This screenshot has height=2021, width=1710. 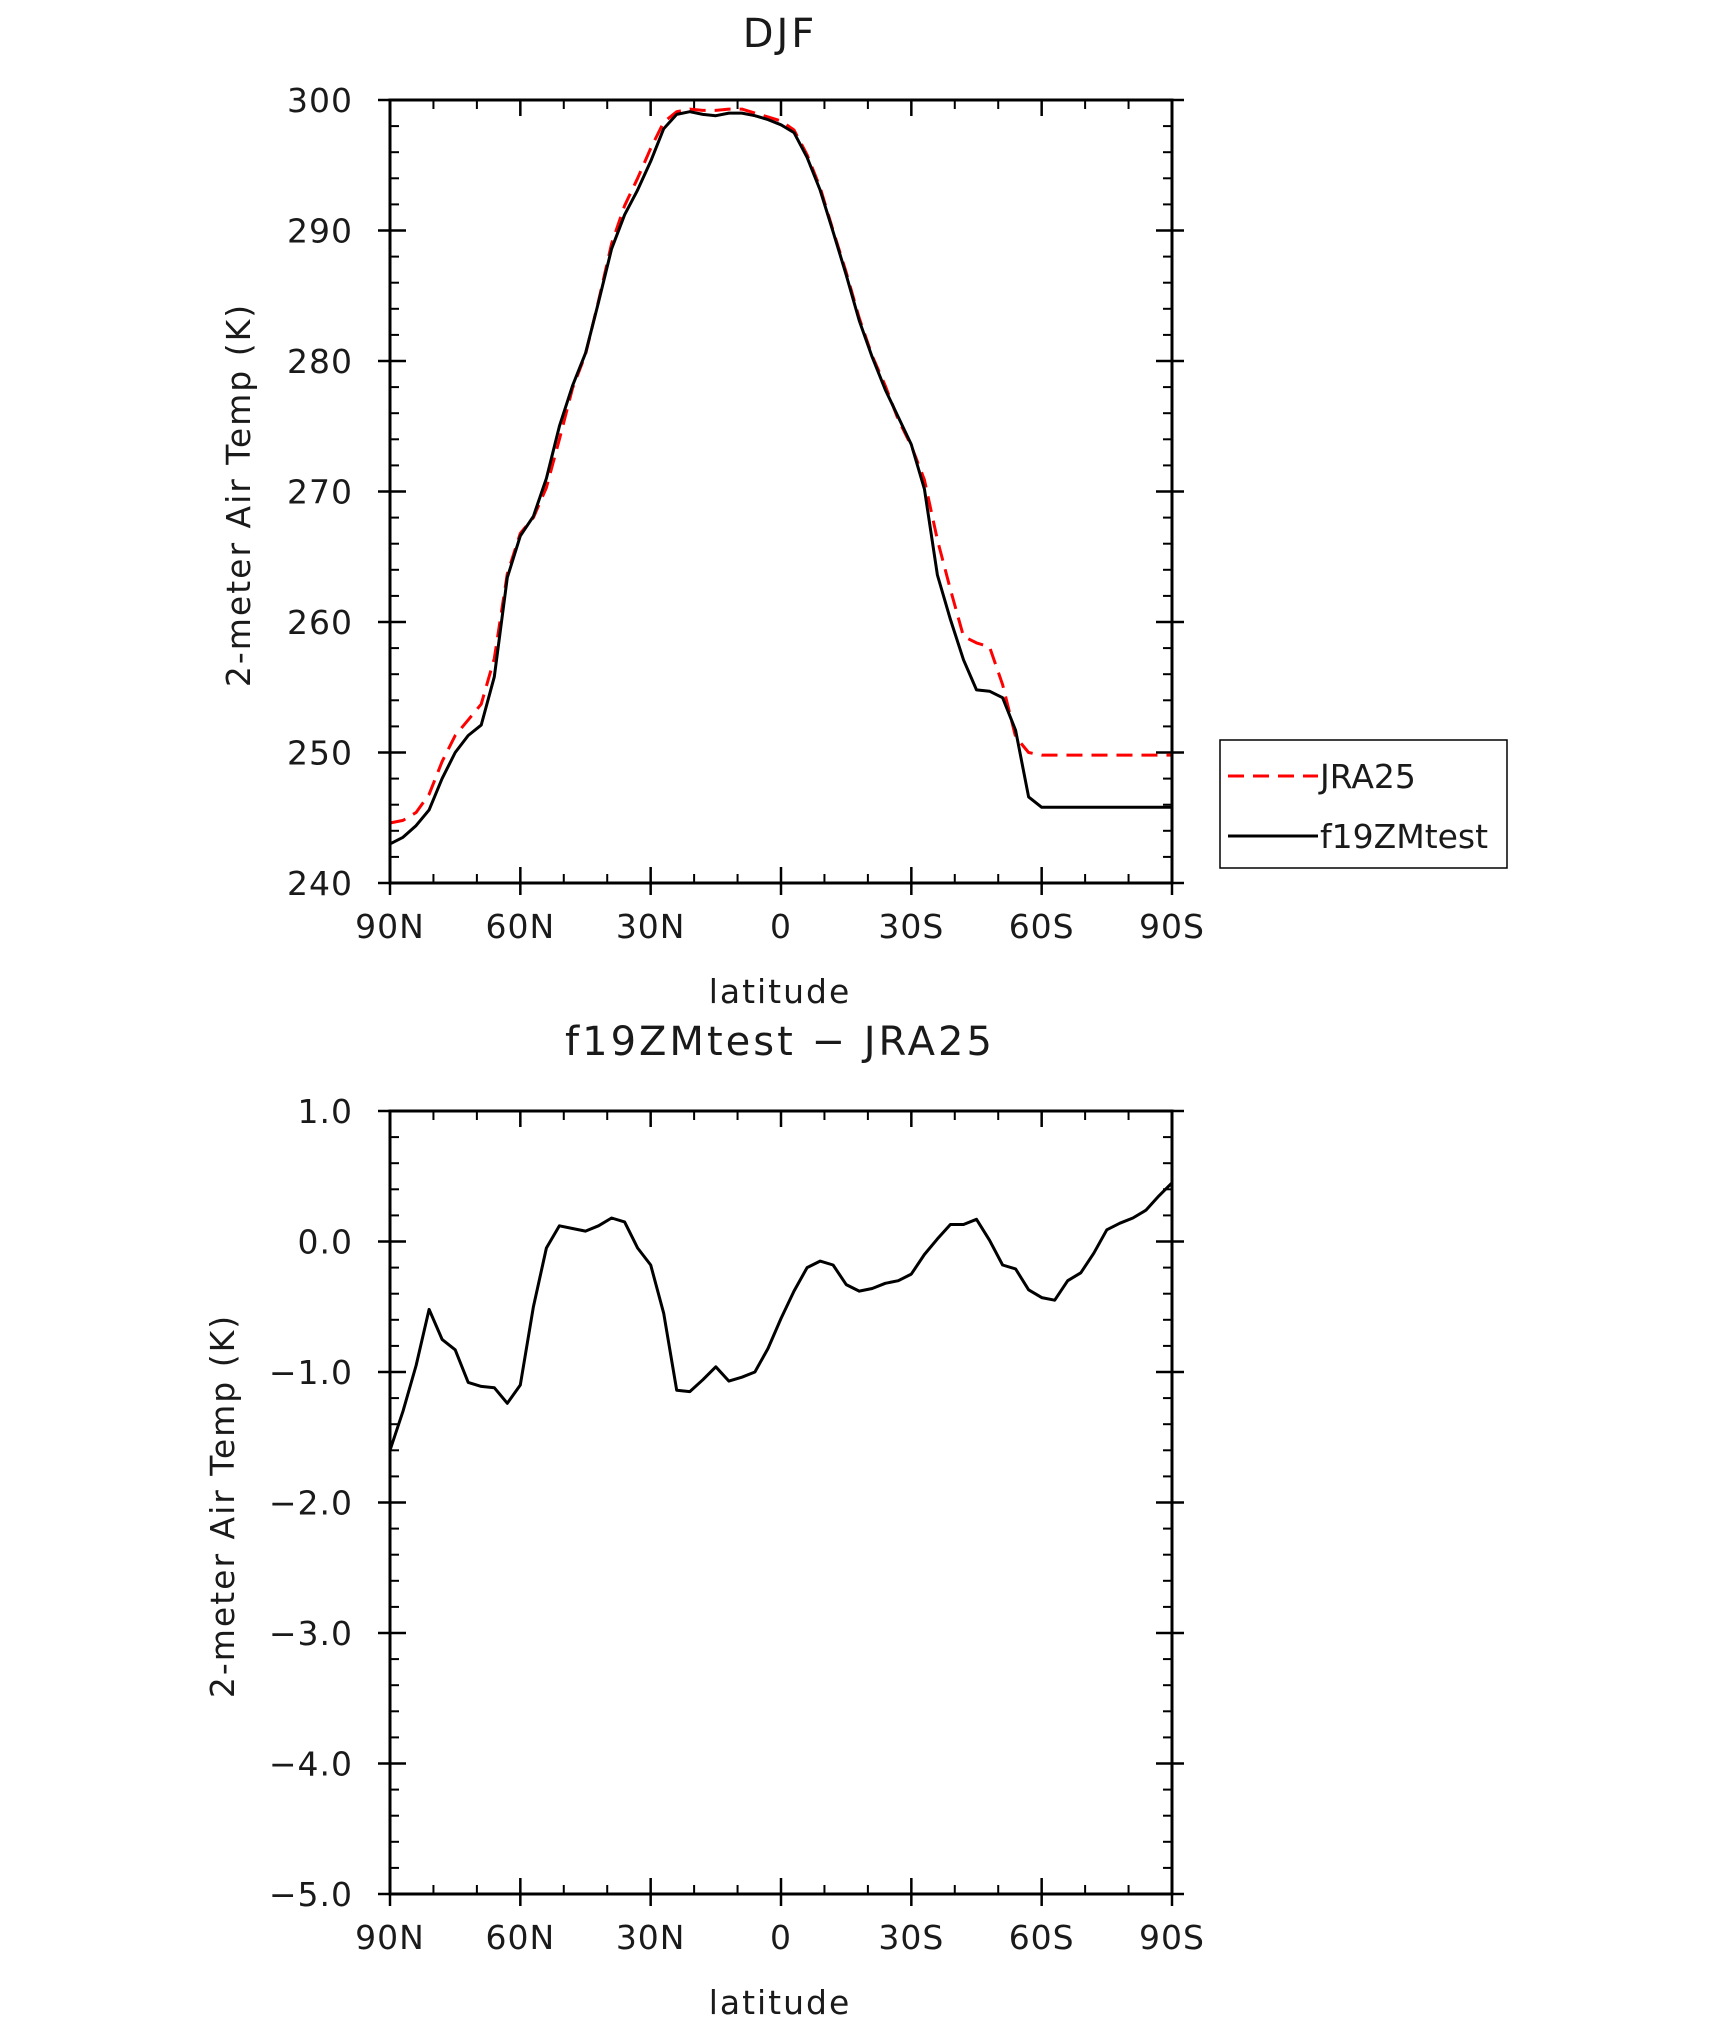 I want to click on y-tick-label: 270, so click(x=320, y=492).